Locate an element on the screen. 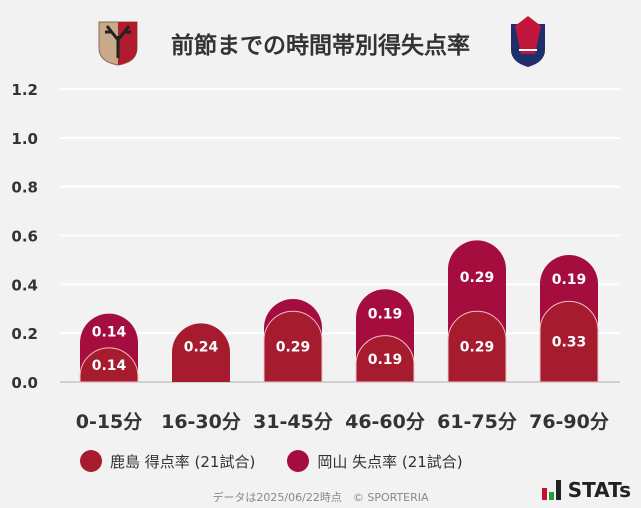 This screenshot has width=641, height=508. legend-label: 鹿島 得点率 (21試合) is located at coordinates (183, 461).